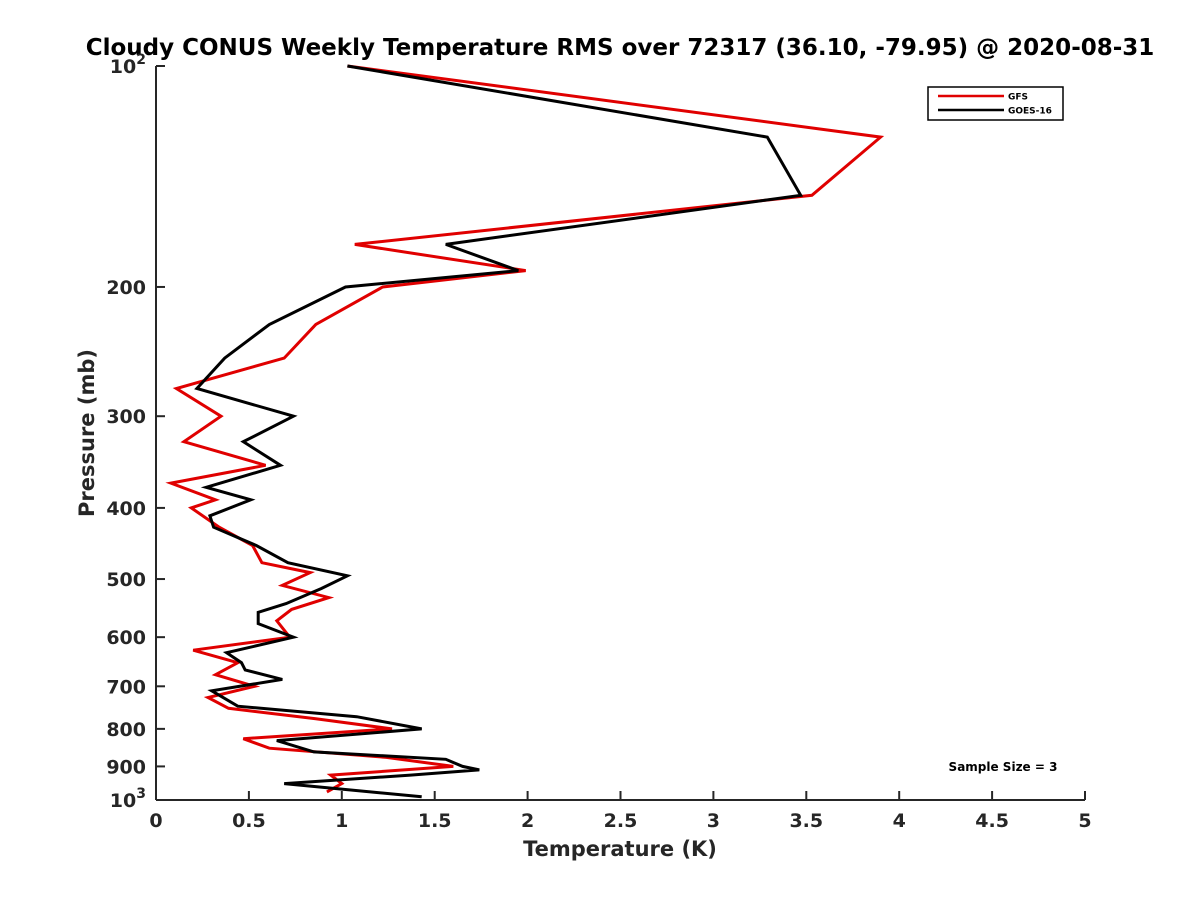 This screenshot has height=900, width=1200. What do you see at coordinates (806, 821) in the screenshot?
I see `x-tick-label: 3.5` at bounding box center [806, 821].